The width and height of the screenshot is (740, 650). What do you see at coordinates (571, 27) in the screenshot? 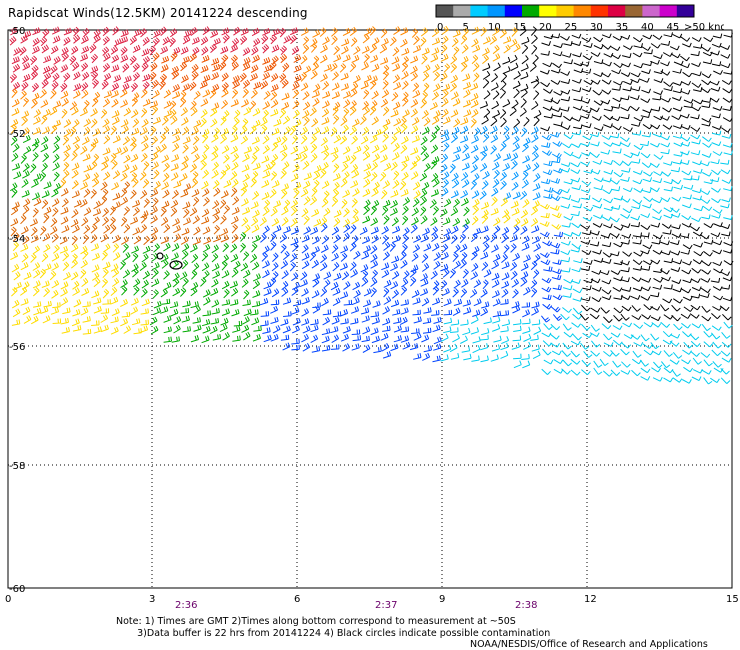
I see `colorbar-label: 25` at bounding box center [571, 27].